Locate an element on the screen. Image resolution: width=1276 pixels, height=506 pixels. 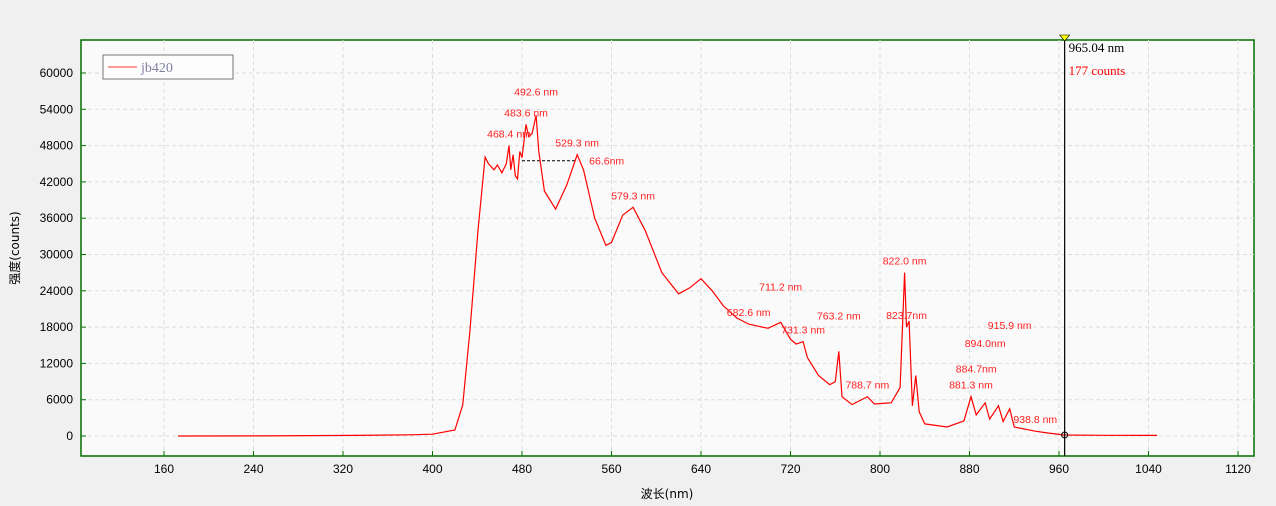
cursor-y-readout: 177 counts is located at coordinates (1097, 70).